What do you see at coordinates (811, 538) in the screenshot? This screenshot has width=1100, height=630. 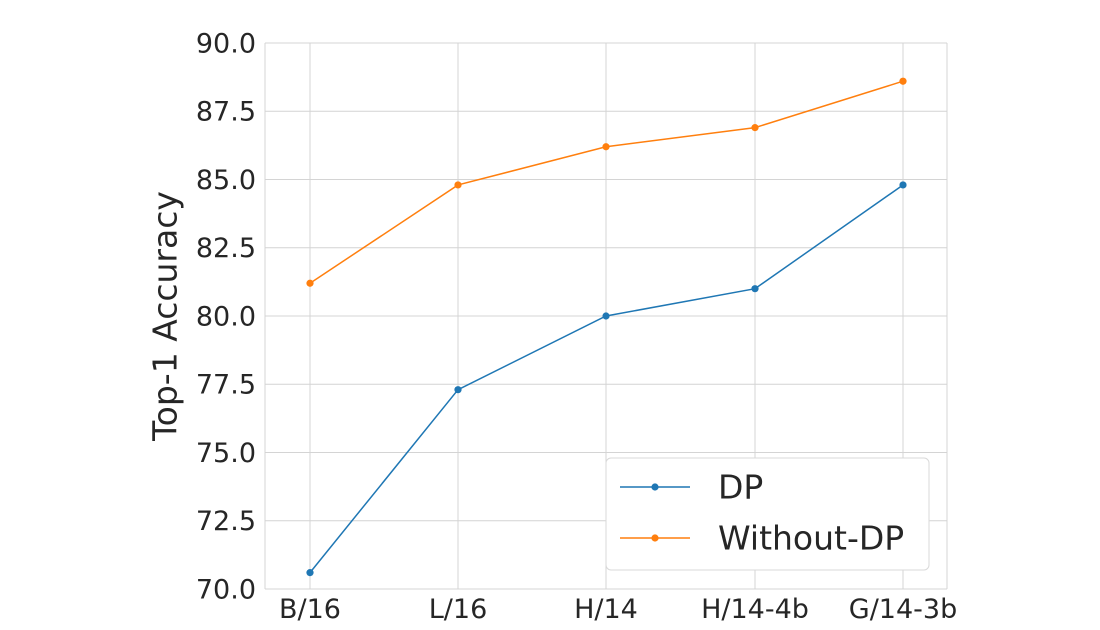 I see `legend-label: Without-DP` at bounding box center [811, 538].